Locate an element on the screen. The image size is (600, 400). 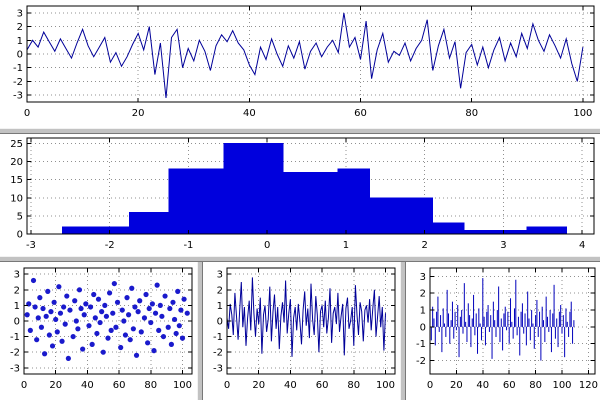
impulses-chart: 0 20 40 60 80 100 120 -2 -1 0 1 2 3 is located at coordinates (507, 329).